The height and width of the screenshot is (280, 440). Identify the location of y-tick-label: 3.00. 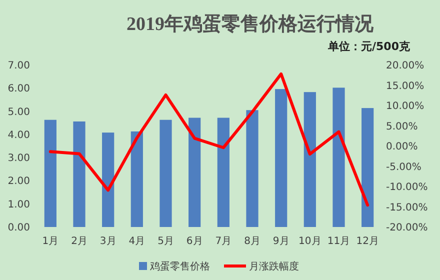
(19, 158).